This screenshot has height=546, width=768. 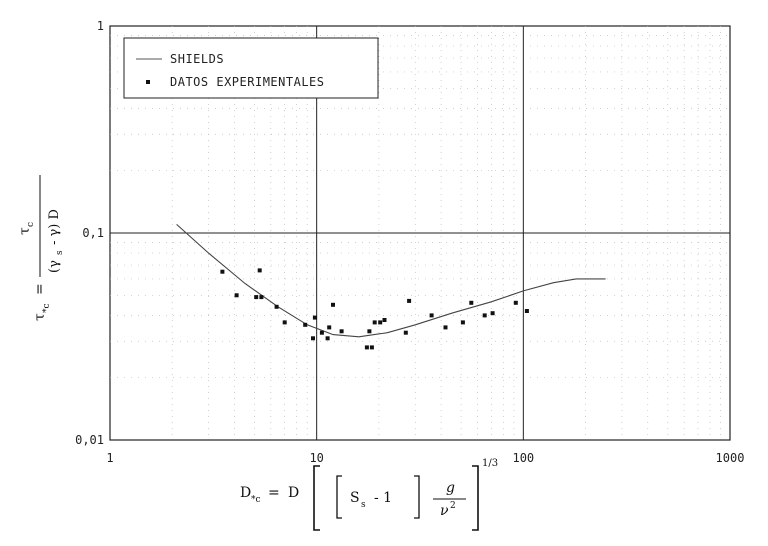 I want to click on y-axis-ticks: 0,01 0,1 1, so click(x=89, y=233).